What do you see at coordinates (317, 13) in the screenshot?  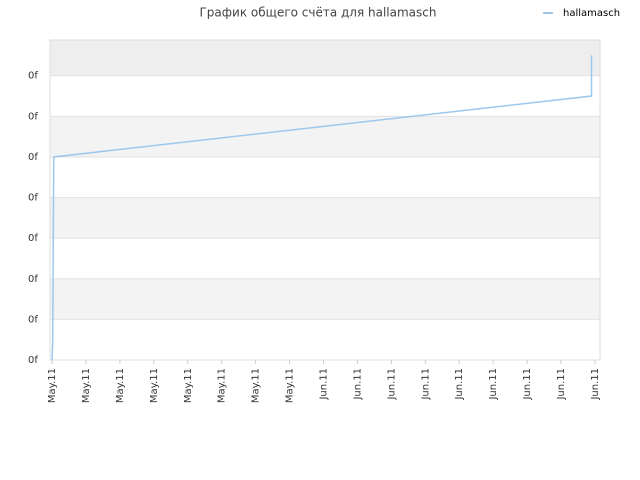 I see `chart-title: График общего счёта для hallamasch` at bounding box center [317, 13].